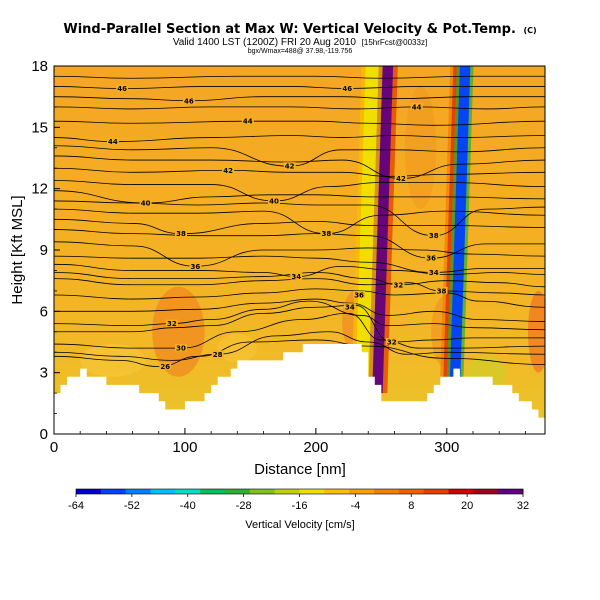 The image size is (600, 600). What do you see at coordinates (467, 506) in the screenshot?
I see `colorbar-tick-label-20: 20` at bounding box center [467, 506].